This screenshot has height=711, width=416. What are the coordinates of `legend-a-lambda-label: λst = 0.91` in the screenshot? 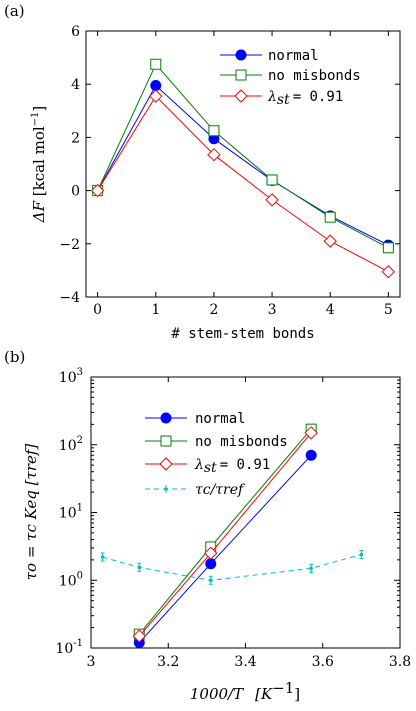 It's located at (305, 98).